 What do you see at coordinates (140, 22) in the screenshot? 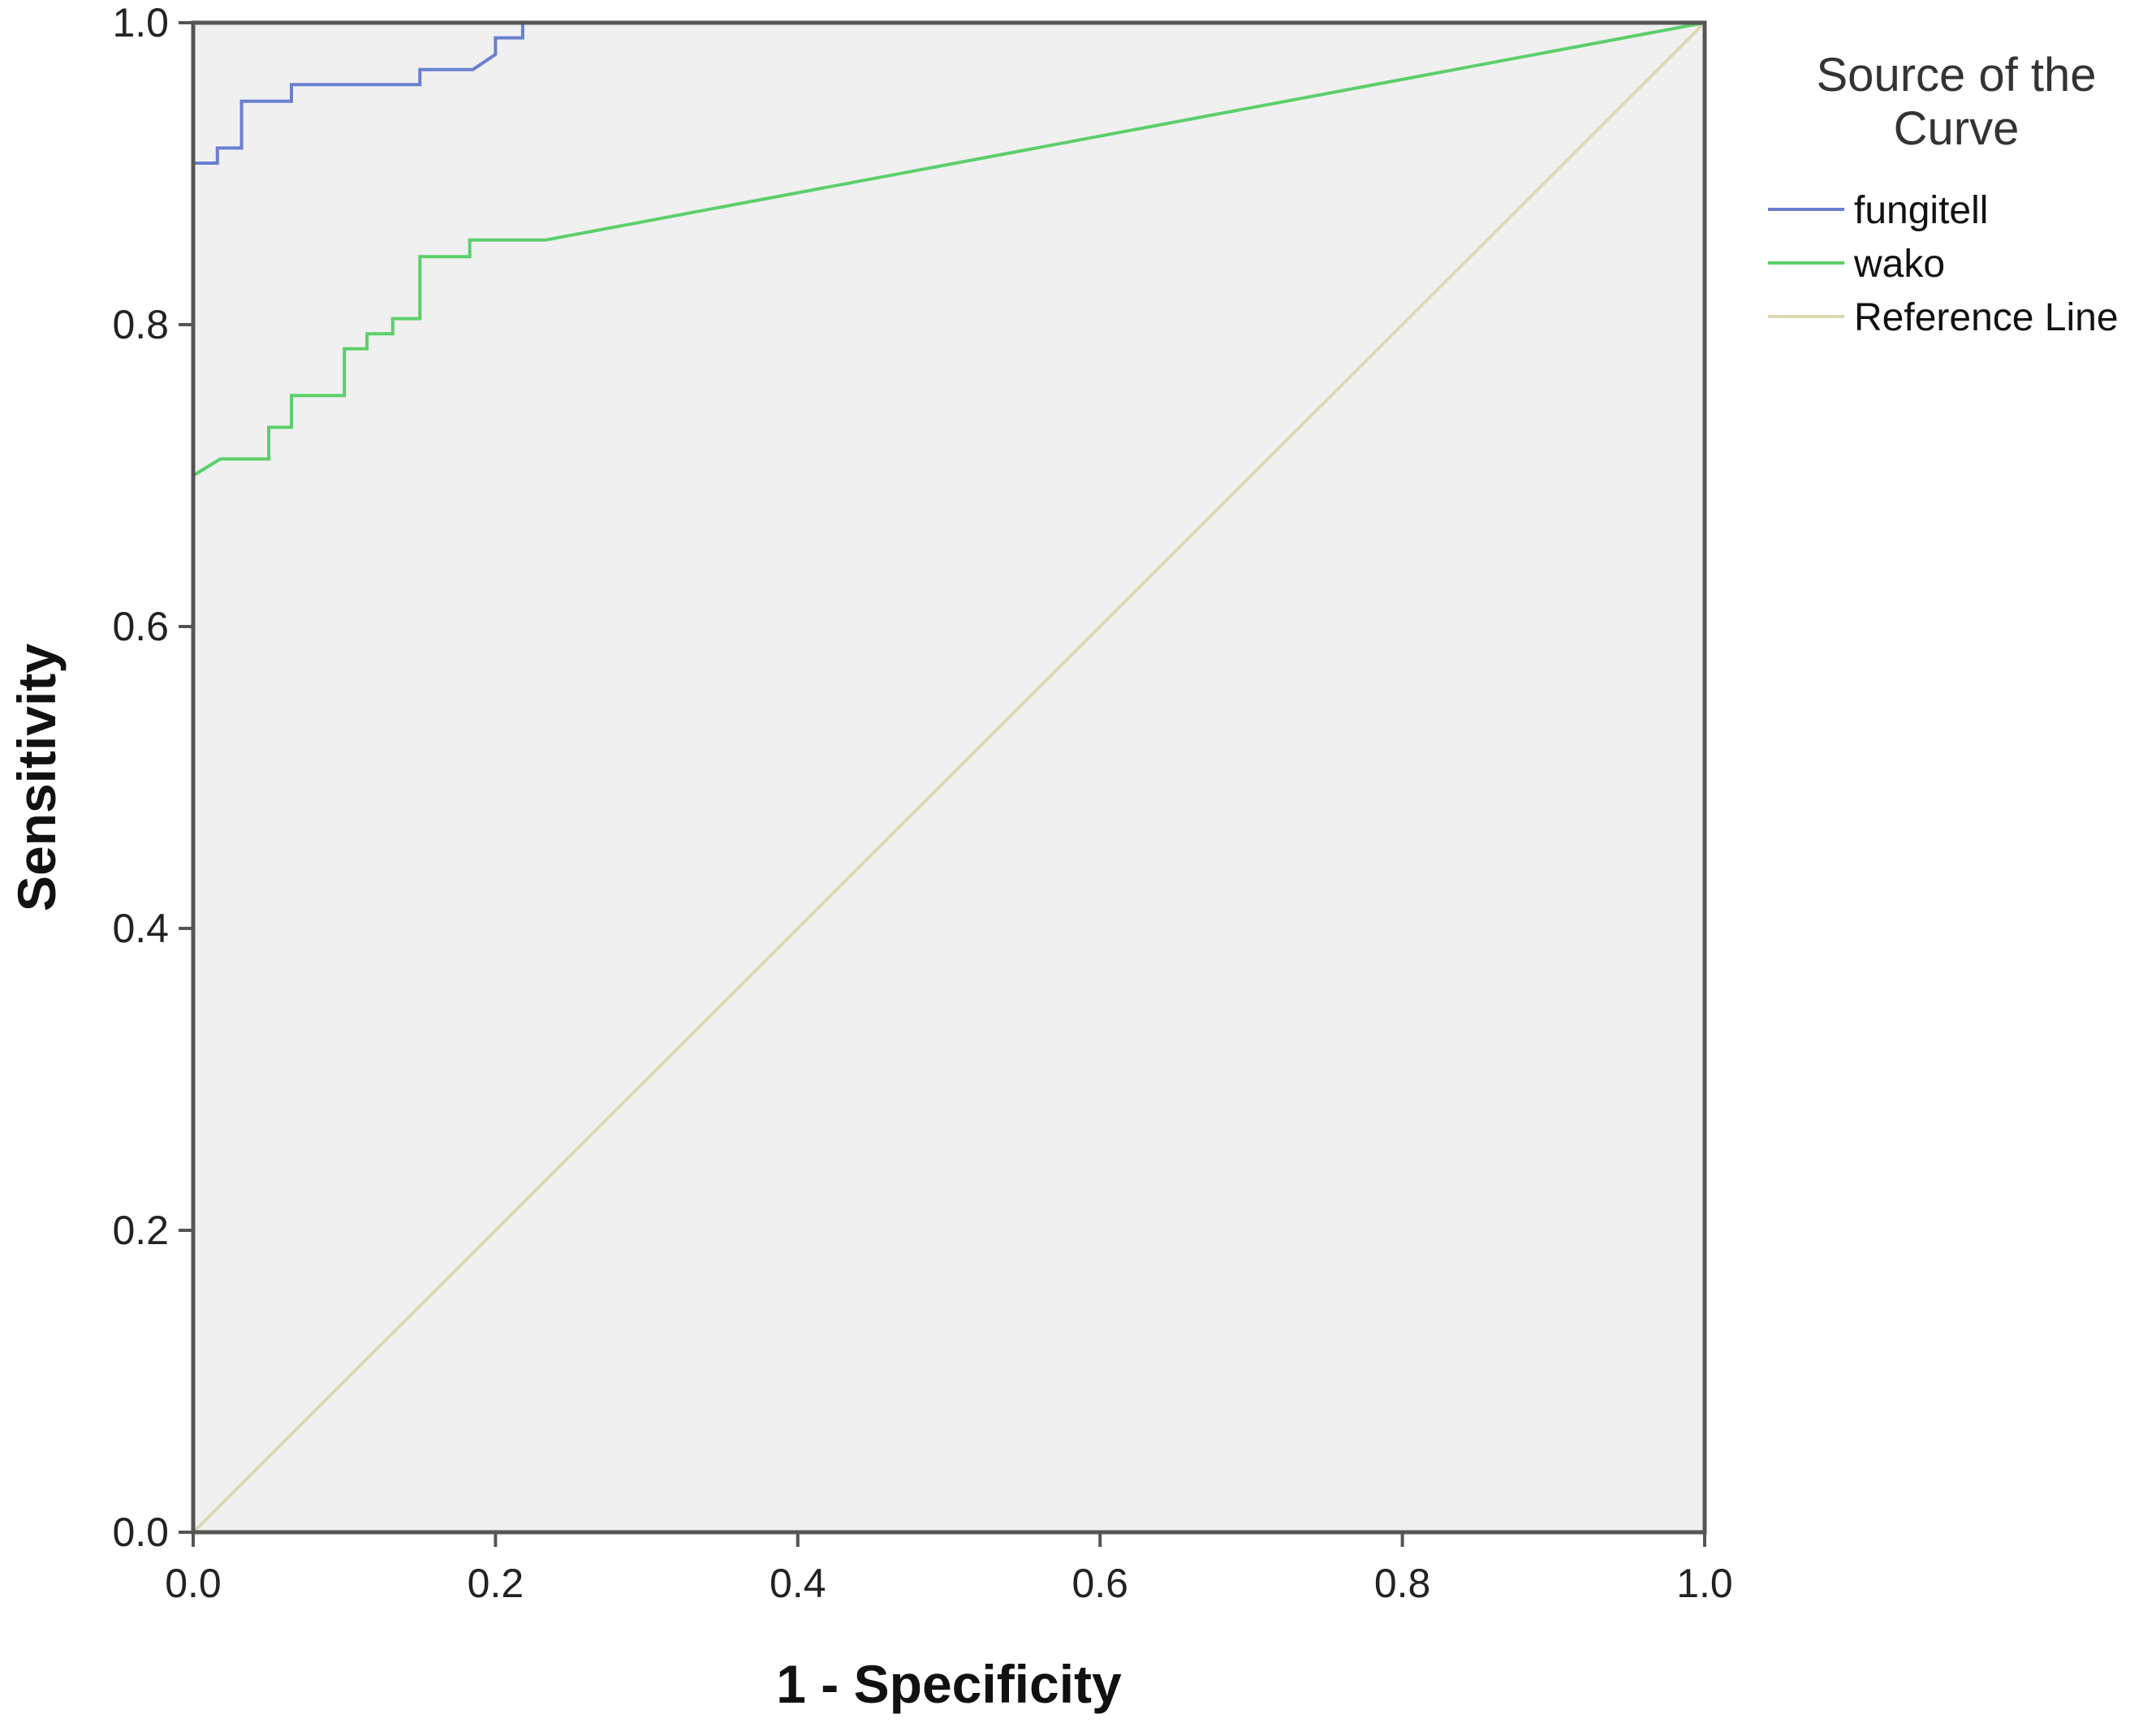
I see `y-tick-label: 1.0` at bounding box center [140, 22].